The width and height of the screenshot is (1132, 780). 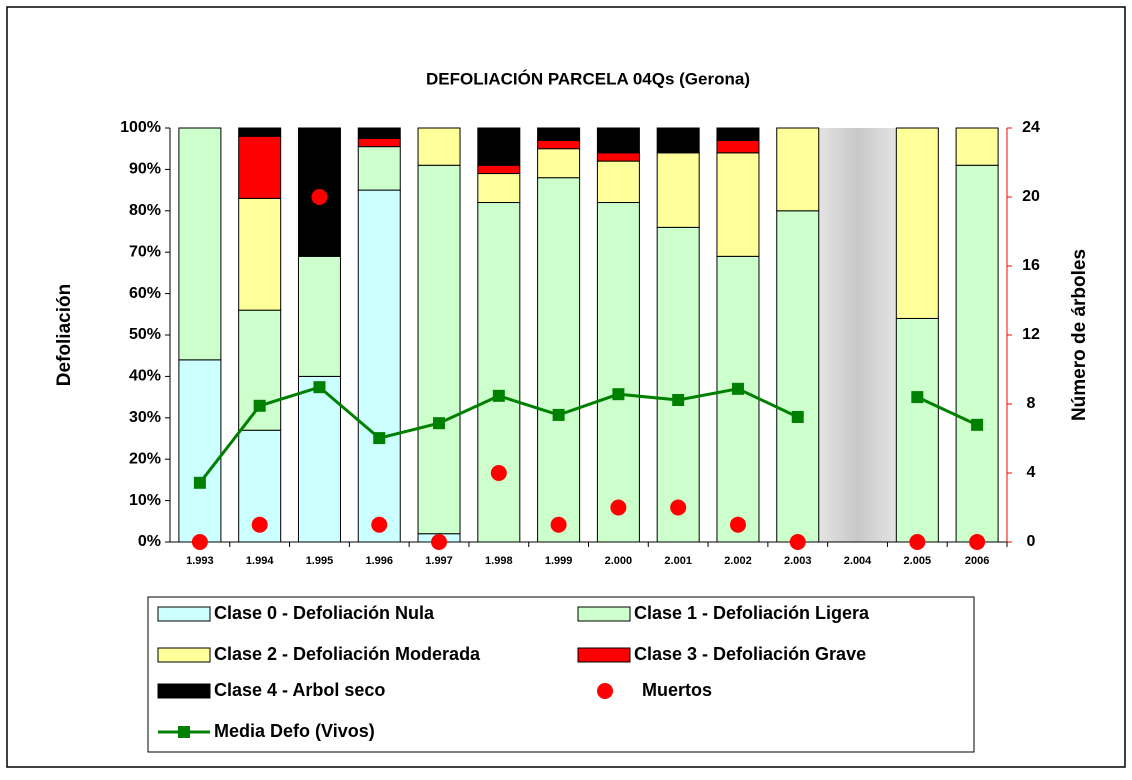 What do you see at coordinates (320, 561) in the screenshot?
I see `x-tick-label: 1.995` at bounding box center [320, 561].